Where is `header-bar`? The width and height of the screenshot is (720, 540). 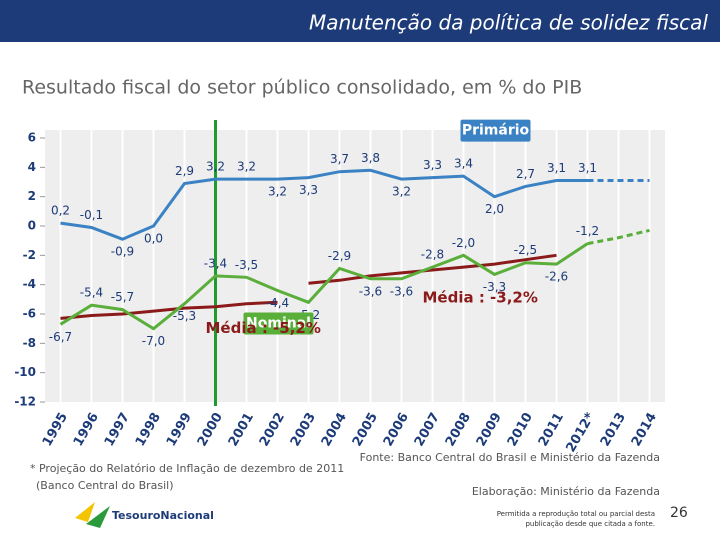
header-bar is located at coordinates (360, 21).